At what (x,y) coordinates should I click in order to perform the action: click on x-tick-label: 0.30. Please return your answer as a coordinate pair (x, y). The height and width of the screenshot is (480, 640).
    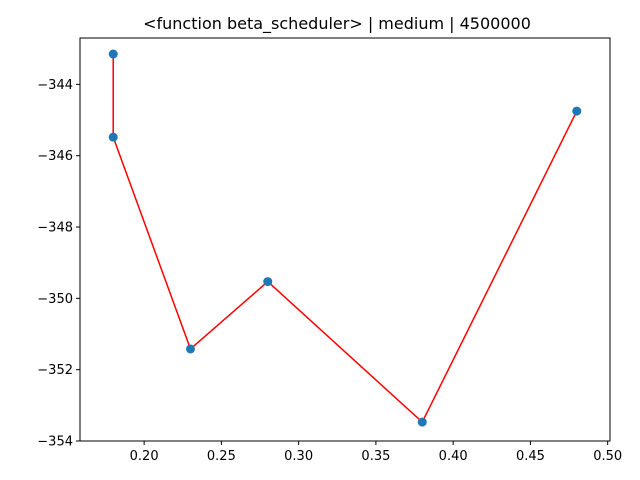
    Looking at the image, I should click on (298, 456).